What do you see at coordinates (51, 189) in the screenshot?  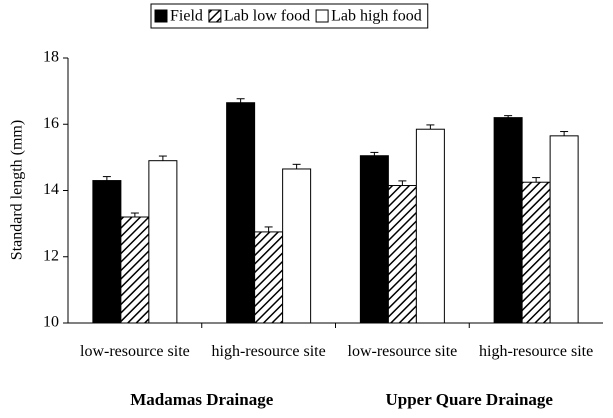 I see `y-tick-label: 14` at bounding box center [51, 189].